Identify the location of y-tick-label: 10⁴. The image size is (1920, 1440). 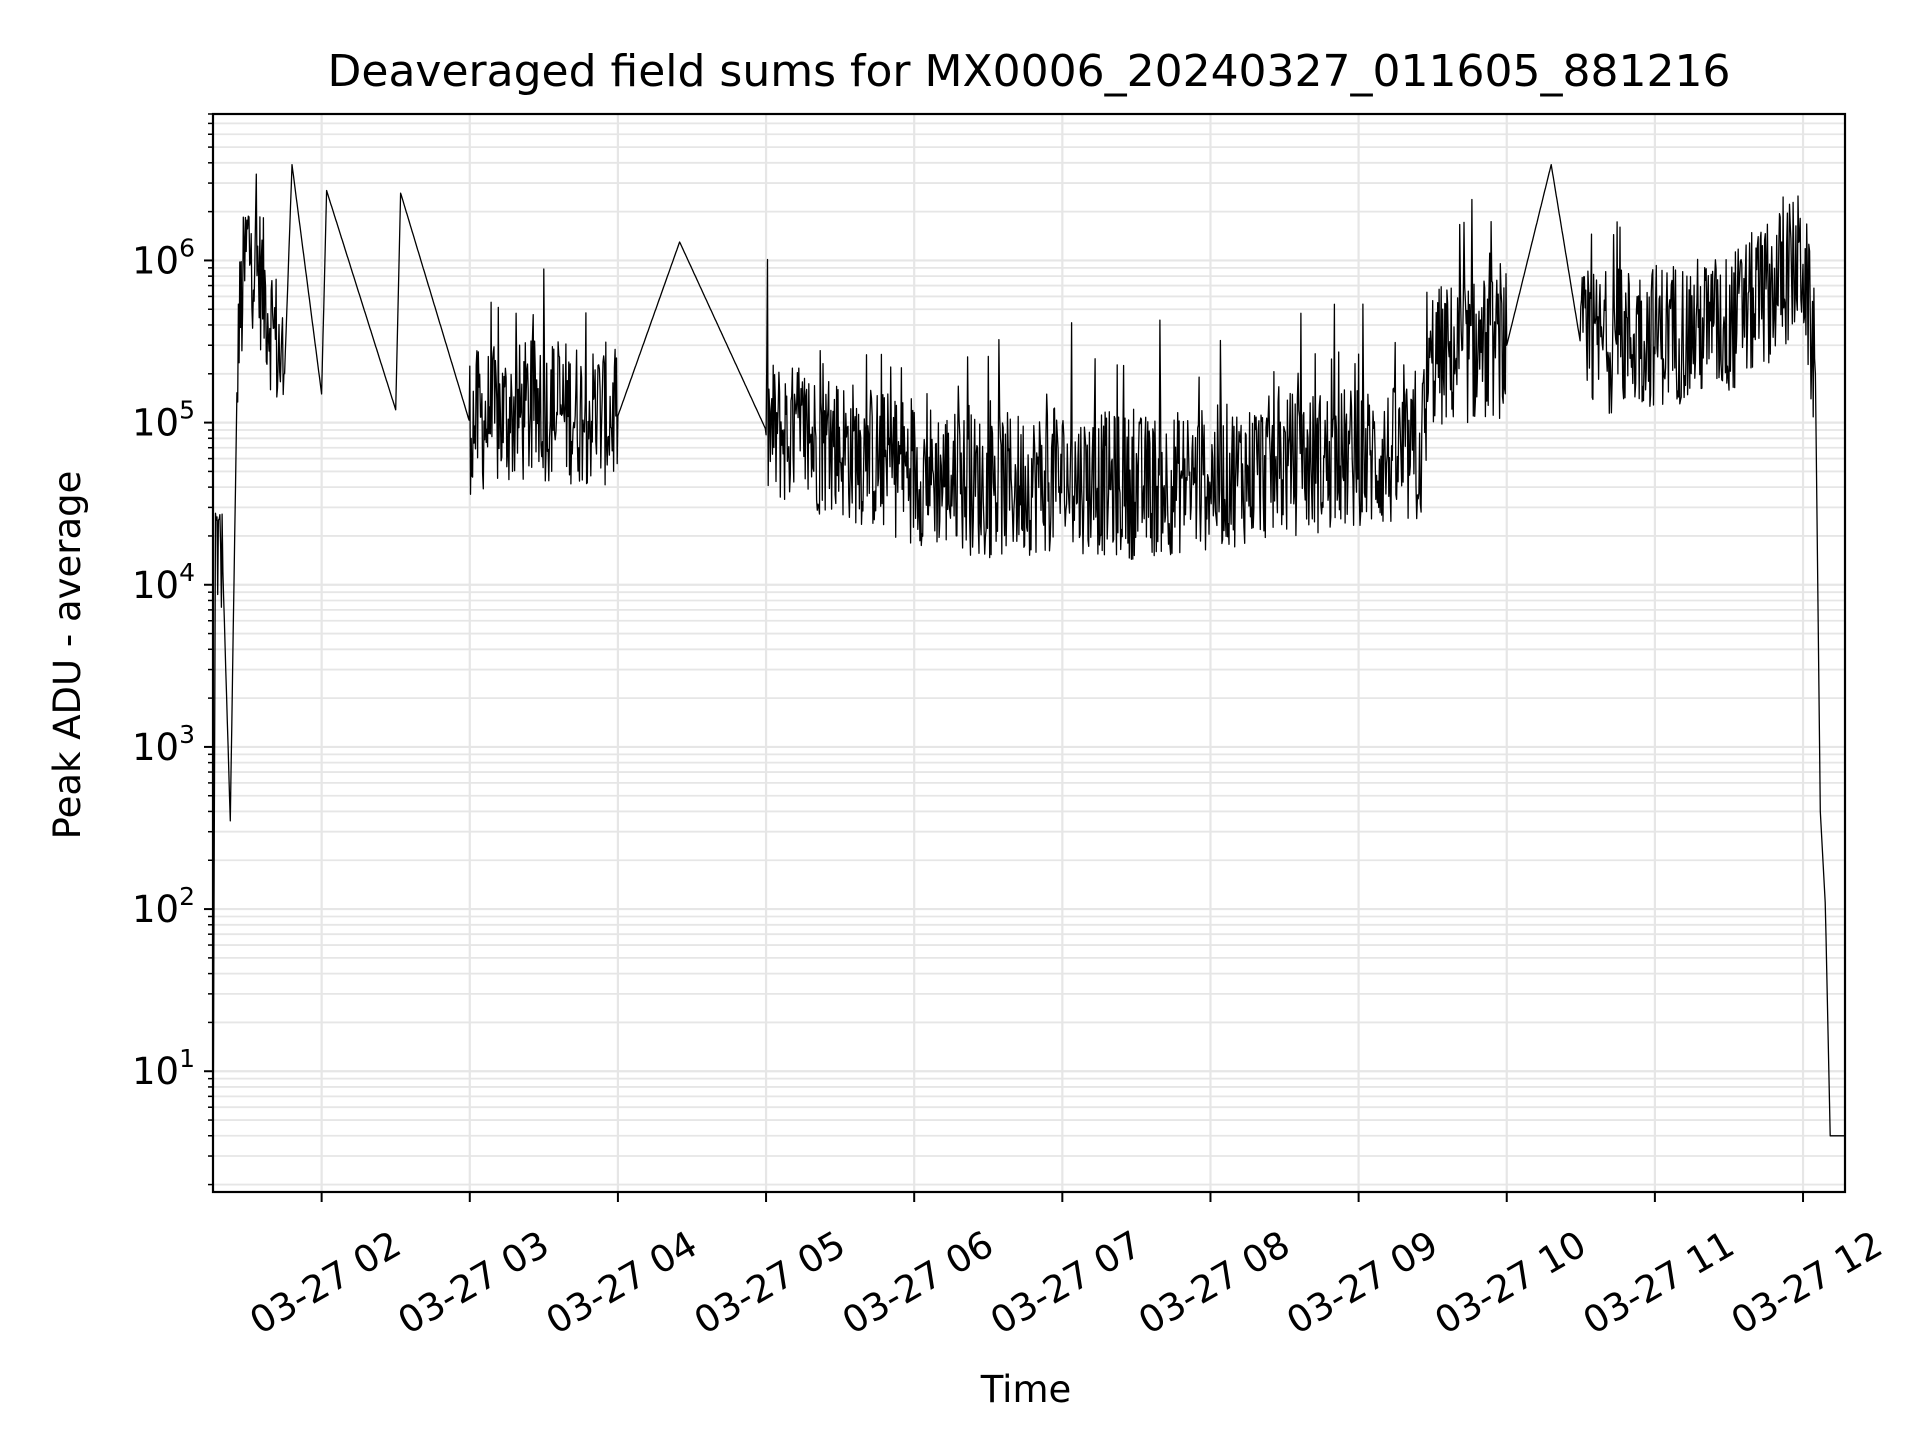
(163, 582).